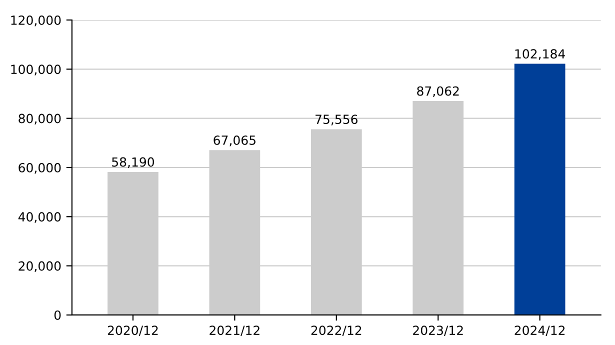 The height and width of the screenshot is (345, 615). What do you see at coordinates (438, 331) in the screenshot?
I see `x-tick-label: 2023/12` at bounding box center [438, 331].